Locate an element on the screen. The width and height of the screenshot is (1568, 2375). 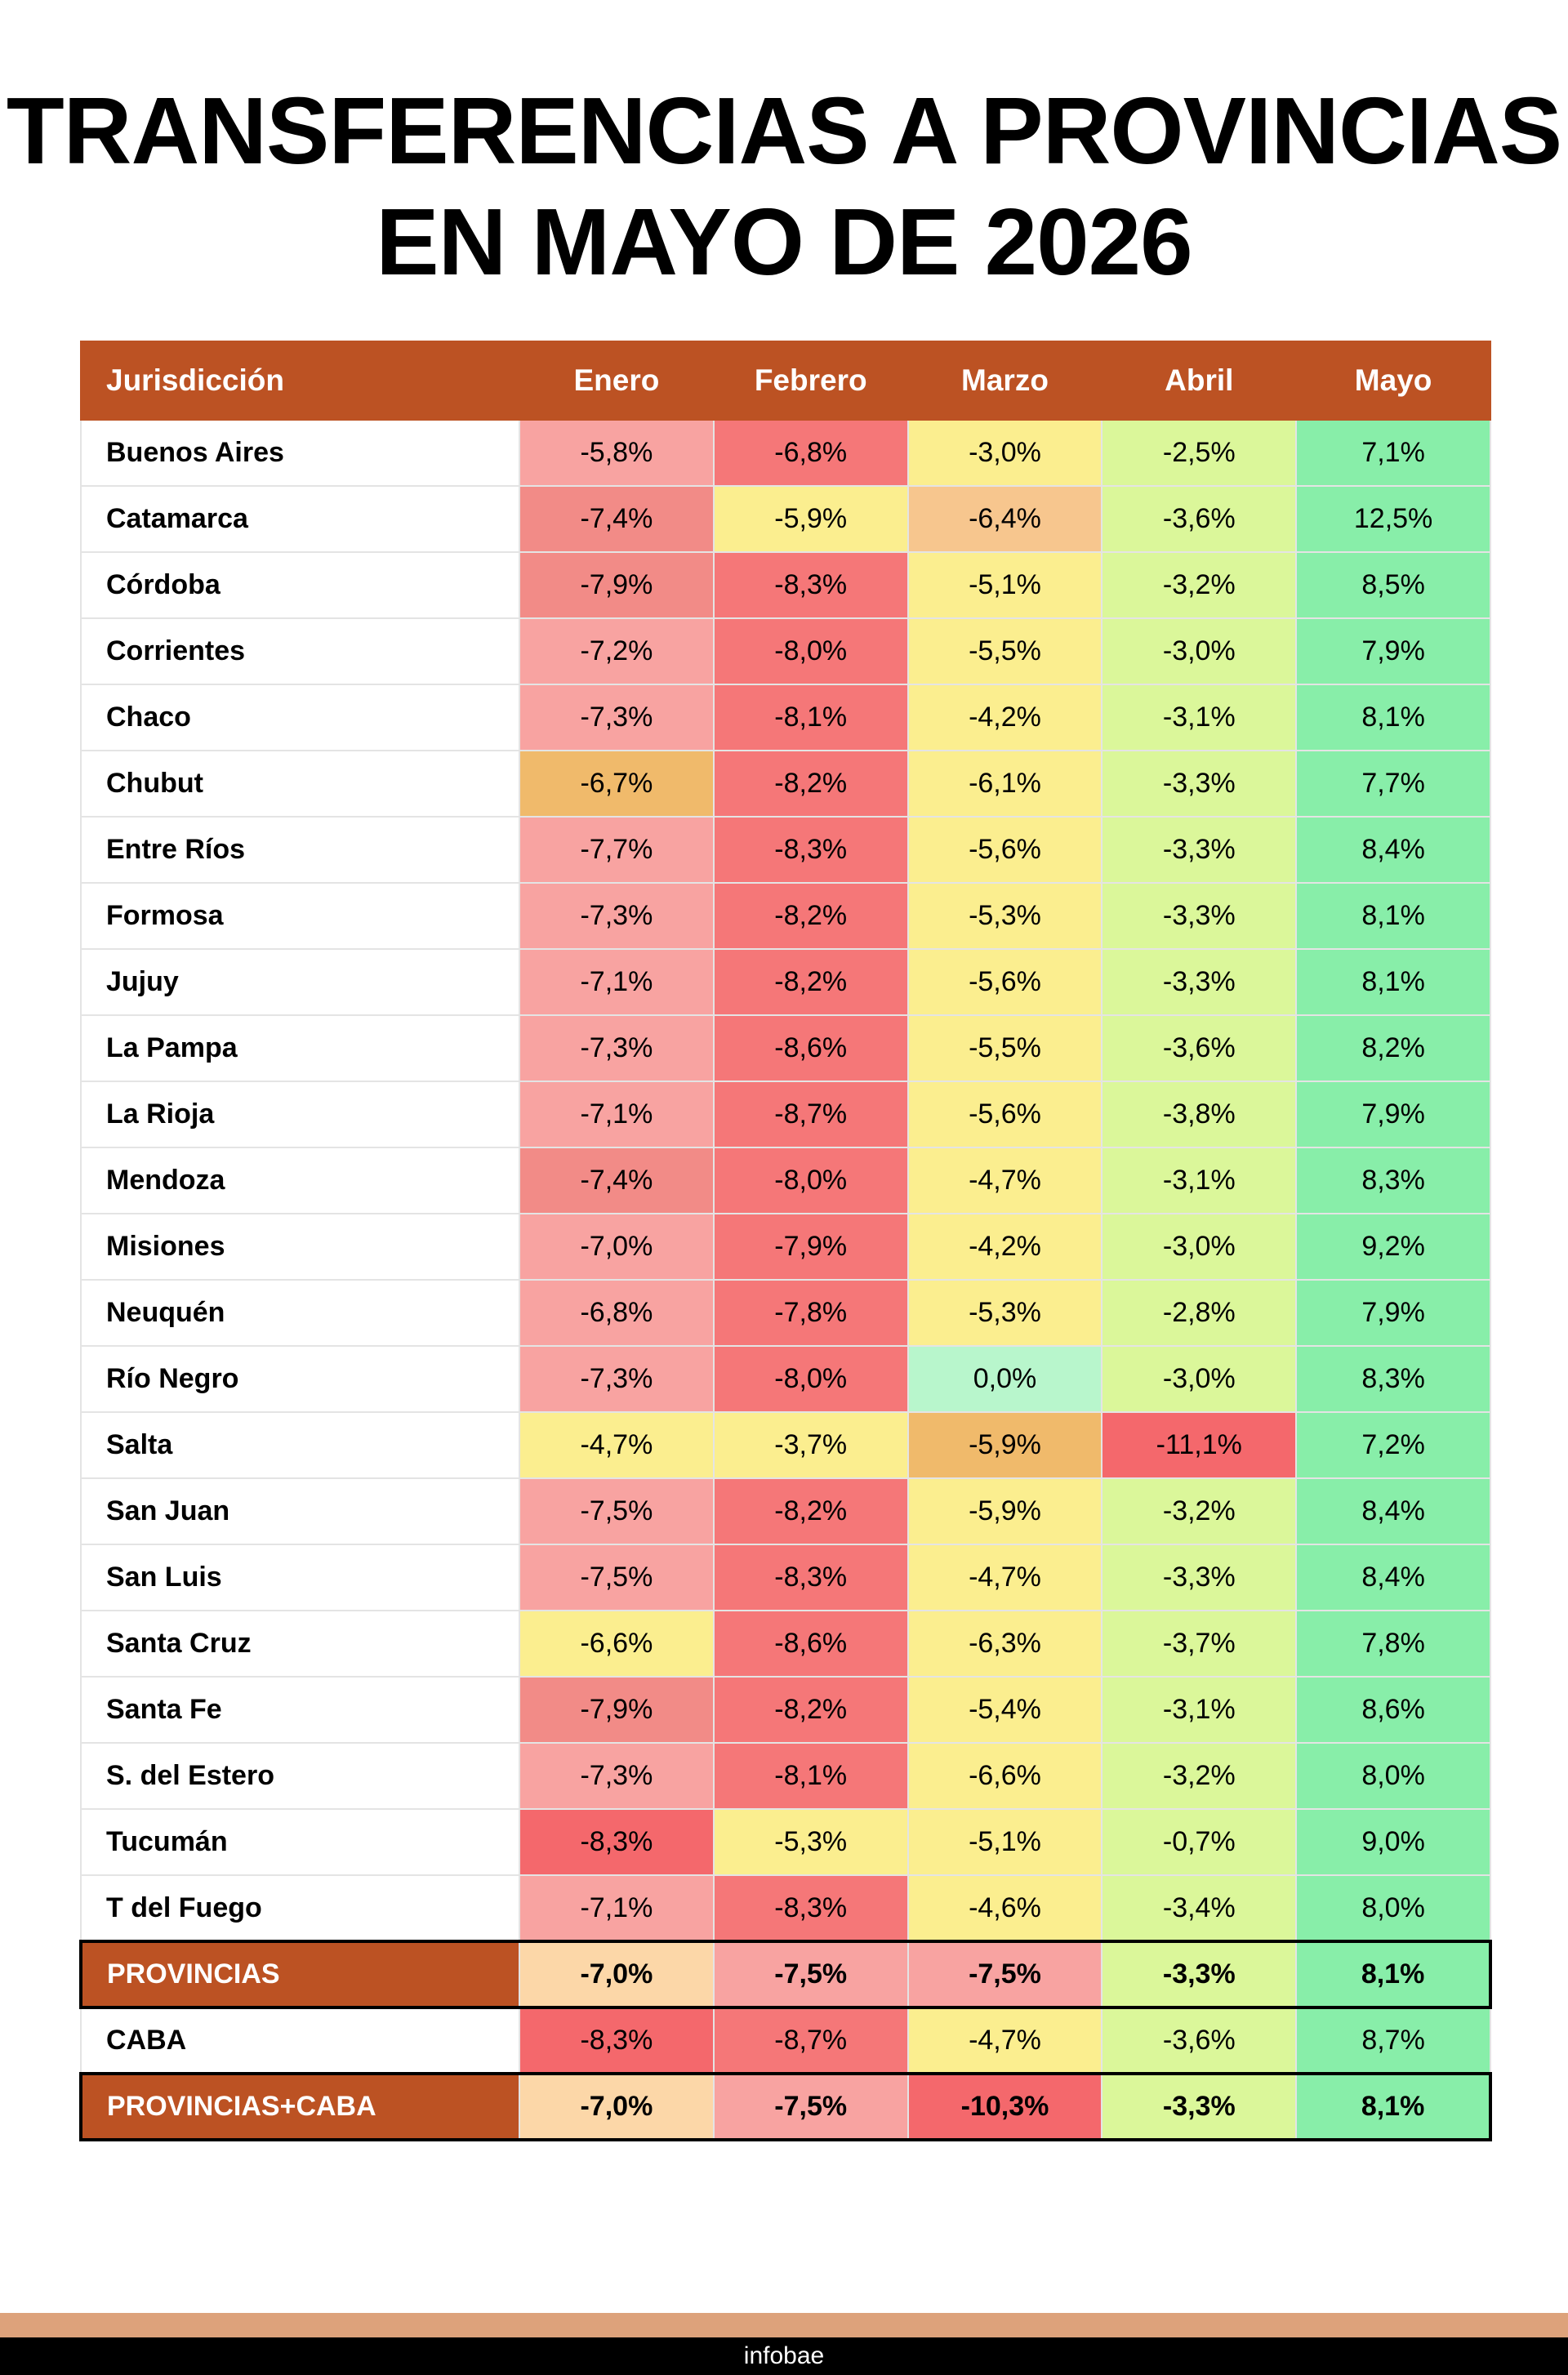
value-cell: 8,5% is located at coordinates (1393, 585).